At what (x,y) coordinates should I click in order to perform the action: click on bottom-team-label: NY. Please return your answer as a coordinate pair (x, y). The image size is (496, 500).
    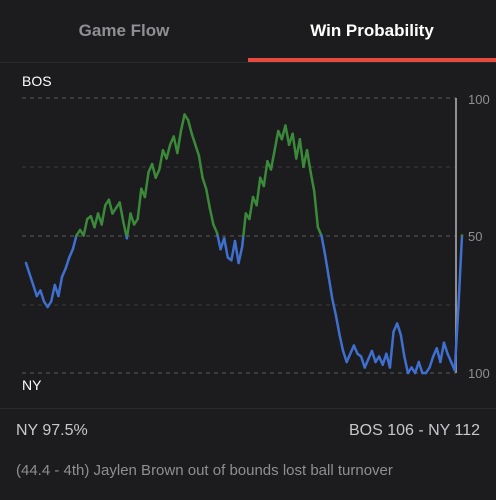
    Looking at the image, I should click on (32, 385).